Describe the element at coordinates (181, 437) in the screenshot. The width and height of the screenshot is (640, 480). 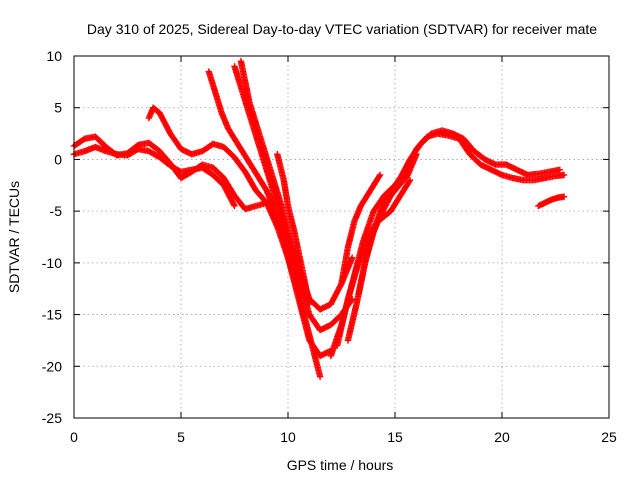
I see `x-tick-label: 5` at that location.